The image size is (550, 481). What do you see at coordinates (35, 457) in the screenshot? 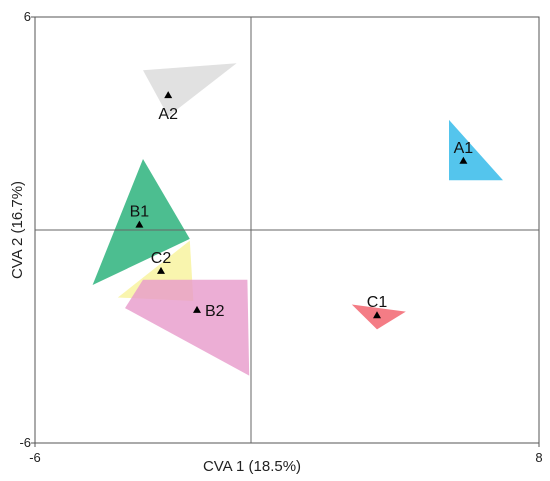
I see `x-tick-label: -6` at bounding box center [35, 457].